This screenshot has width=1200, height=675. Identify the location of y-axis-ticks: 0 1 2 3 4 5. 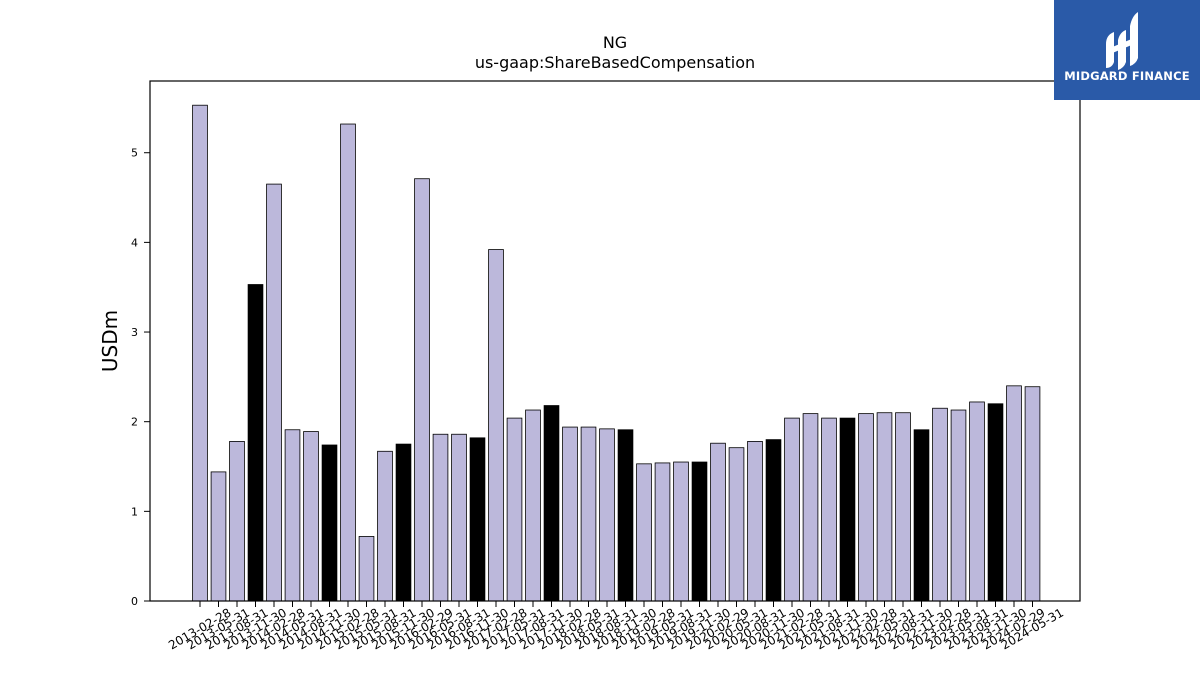
(140, 377).